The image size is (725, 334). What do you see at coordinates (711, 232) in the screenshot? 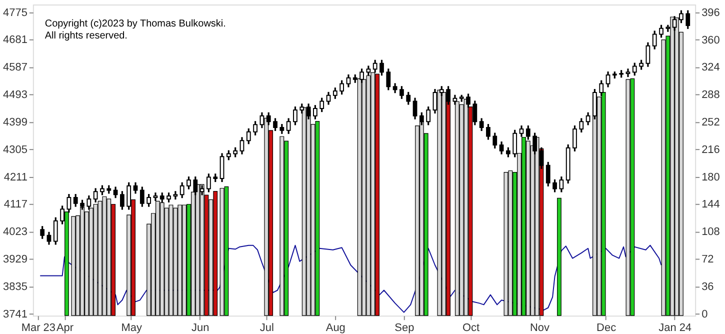
I see `y2-tick-label: 108` at bounding box center [711, 232].